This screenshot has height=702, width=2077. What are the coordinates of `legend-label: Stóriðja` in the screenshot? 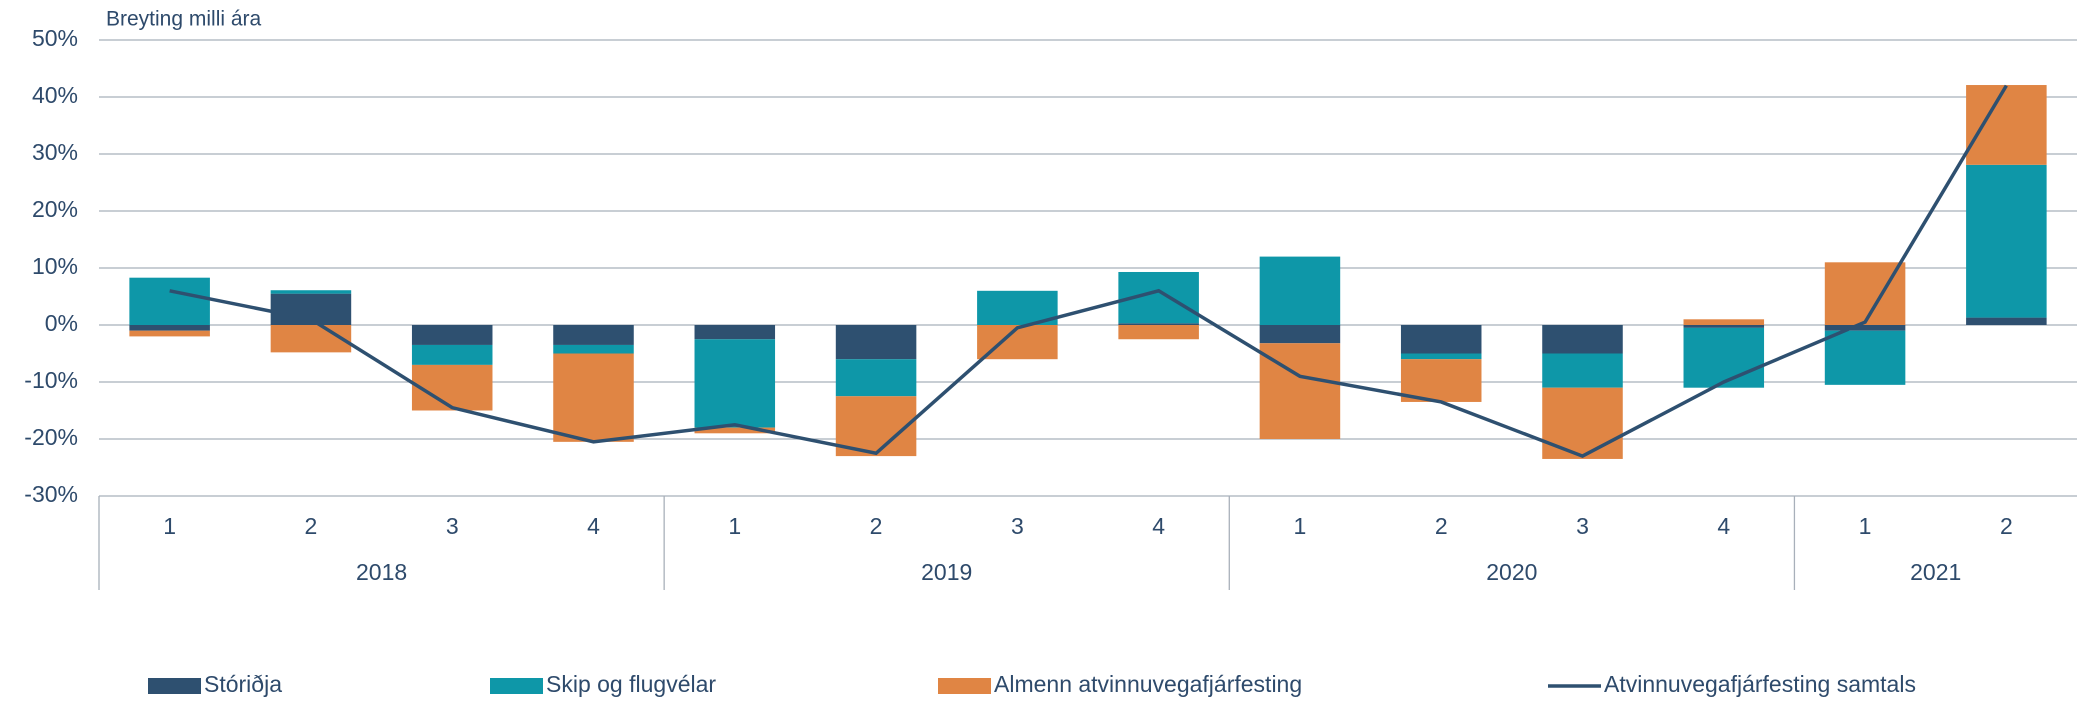 It's located at (243, 684).